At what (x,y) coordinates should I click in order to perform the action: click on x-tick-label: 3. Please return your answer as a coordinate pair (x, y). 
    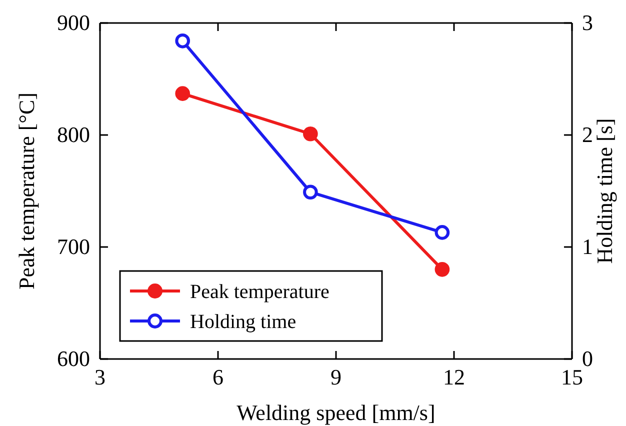
    Looking at the image, I should click on (100, 377).